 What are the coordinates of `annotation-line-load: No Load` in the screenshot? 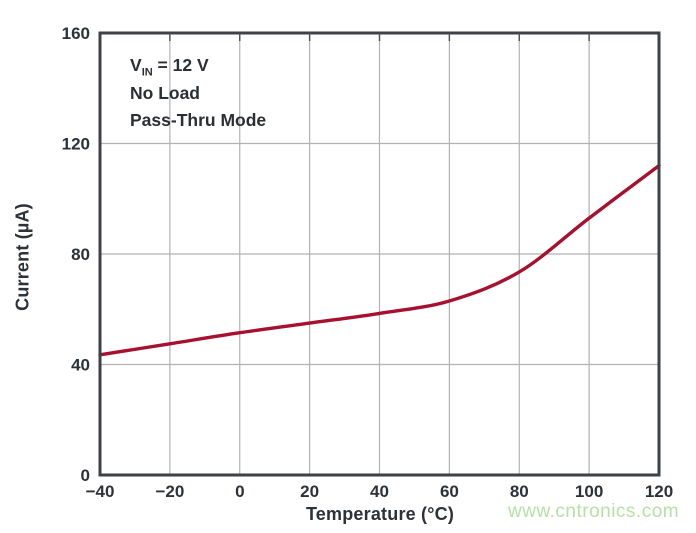 It's located at (165, 92).